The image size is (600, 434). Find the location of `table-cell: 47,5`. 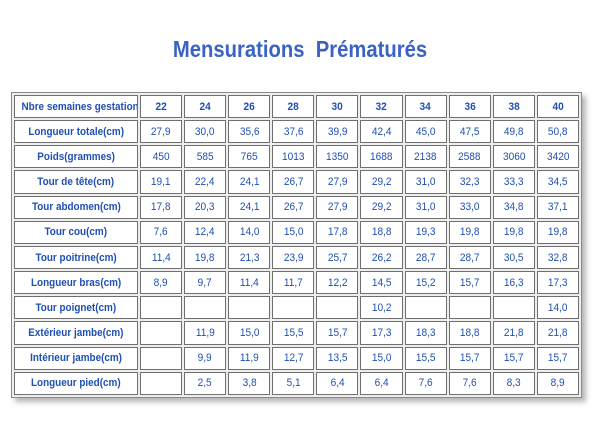

table-cell: 47,5 is located at coordinates (469, 132).